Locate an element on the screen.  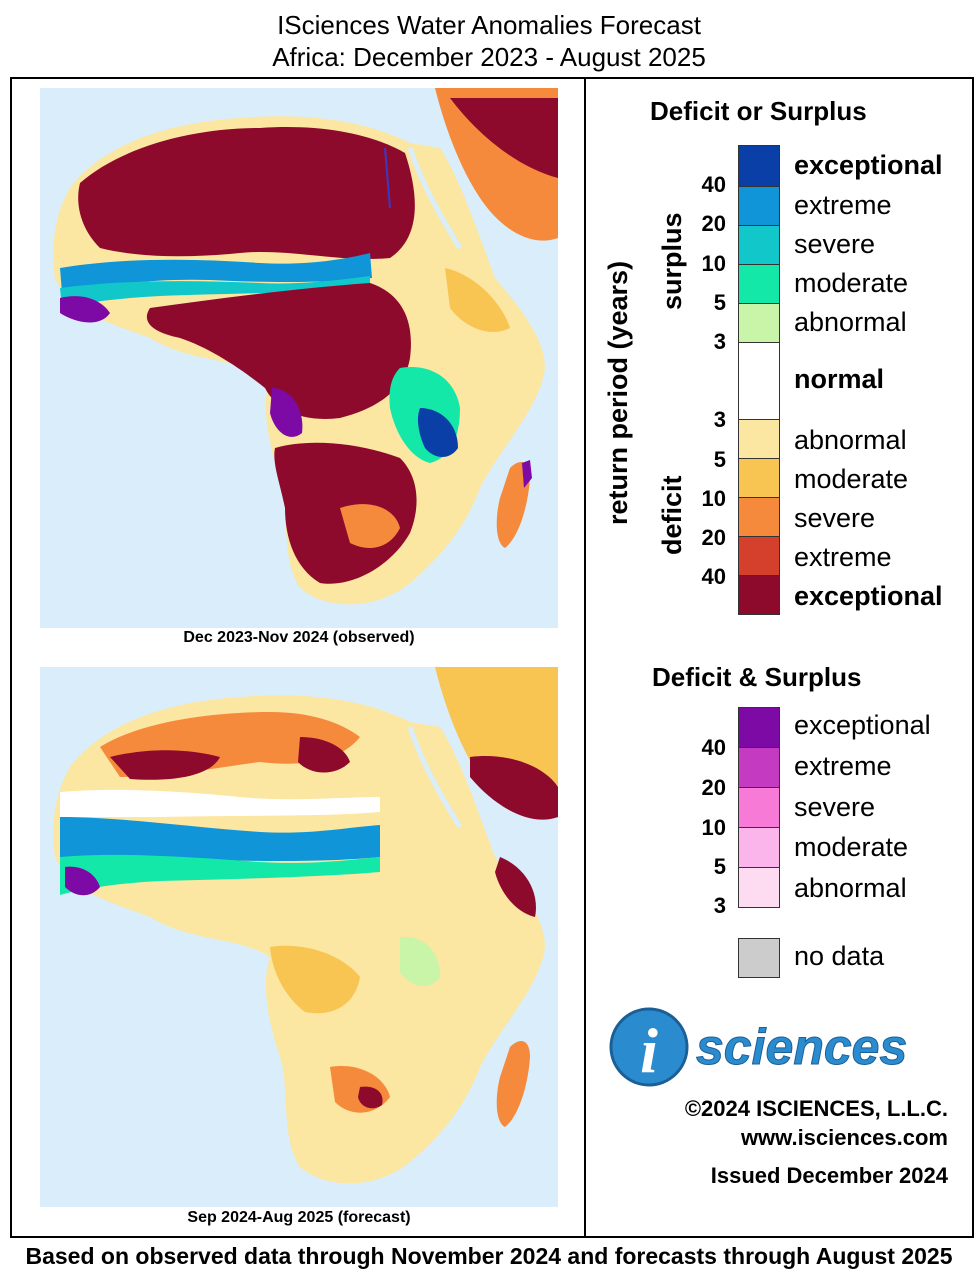
panel-divider is located at coordinates (585, 657).